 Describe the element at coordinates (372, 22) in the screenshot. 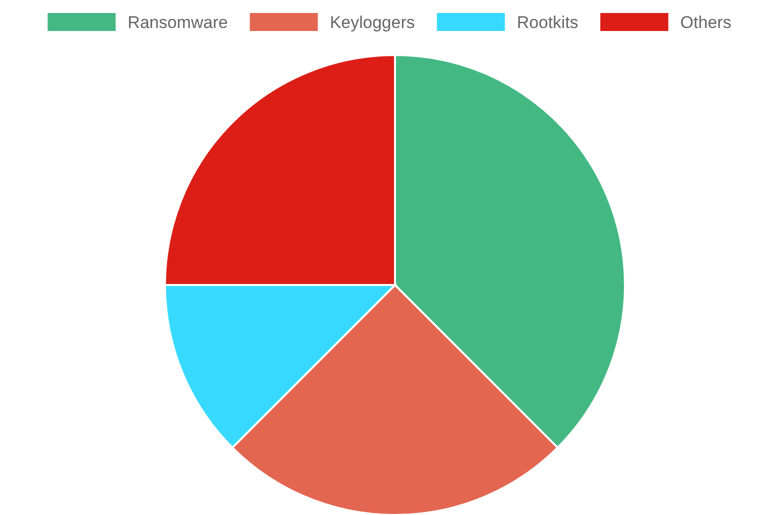

I see `legend-label: Keyloggers` at that location.